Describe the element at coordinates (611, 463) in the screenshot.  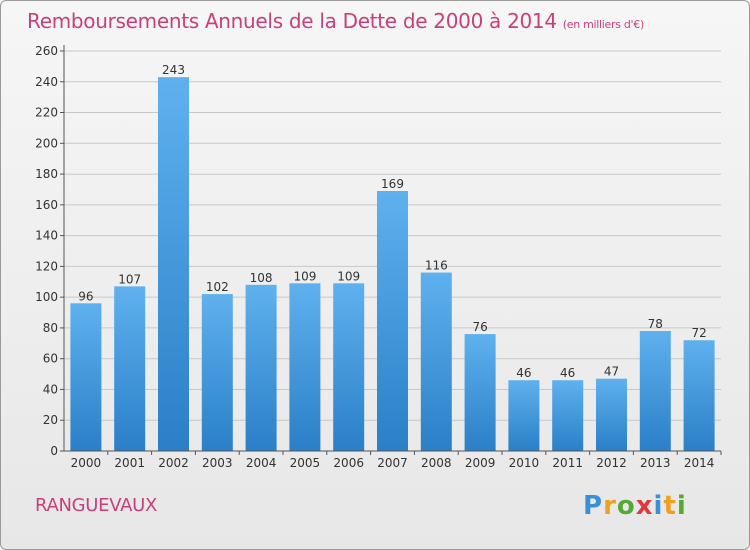
I see `x-tick-label: 2012` at that location.